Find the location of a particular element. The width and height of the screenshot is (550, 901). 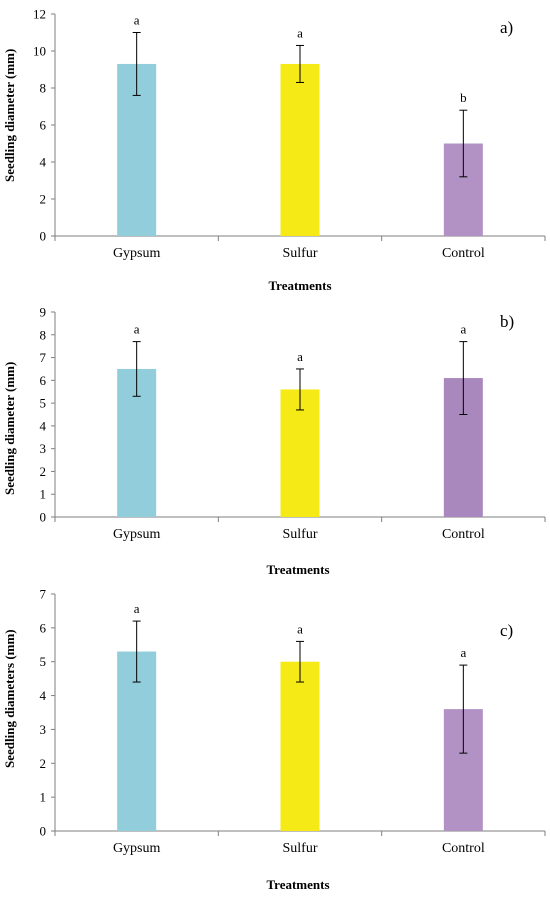

panel-label: a) is located at coordinates (507, 27).